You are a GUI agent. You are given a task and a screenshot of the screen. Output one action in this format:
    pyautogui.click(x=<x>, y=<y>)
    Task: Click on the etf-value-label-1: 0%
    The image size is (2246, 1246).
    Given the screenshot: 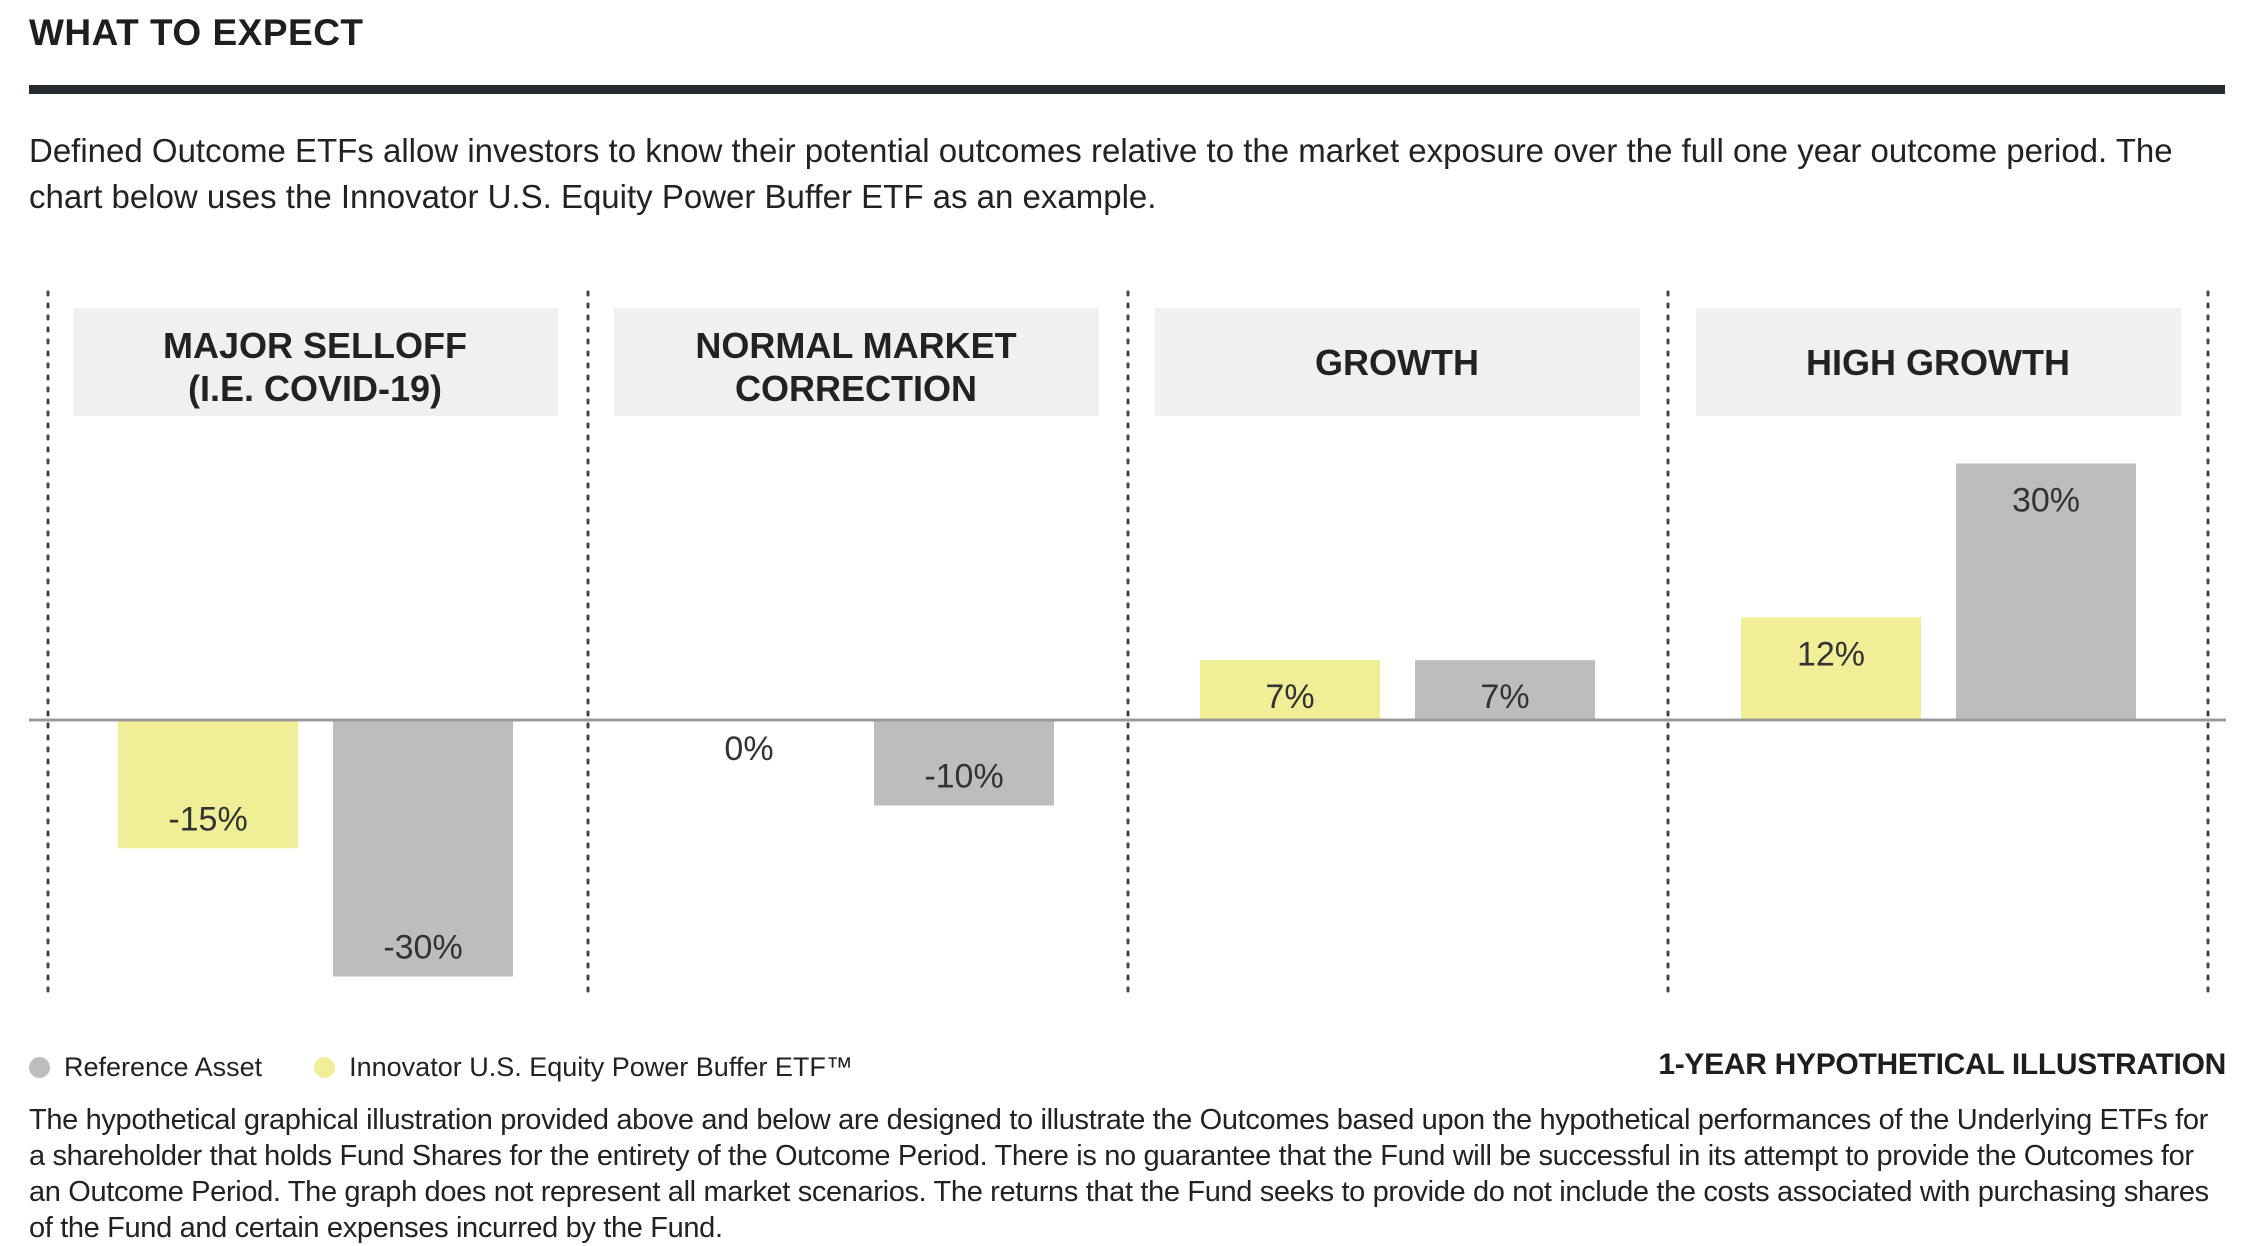 What is the action you would take?
    pyautogui.click(x=748, y=749)
    